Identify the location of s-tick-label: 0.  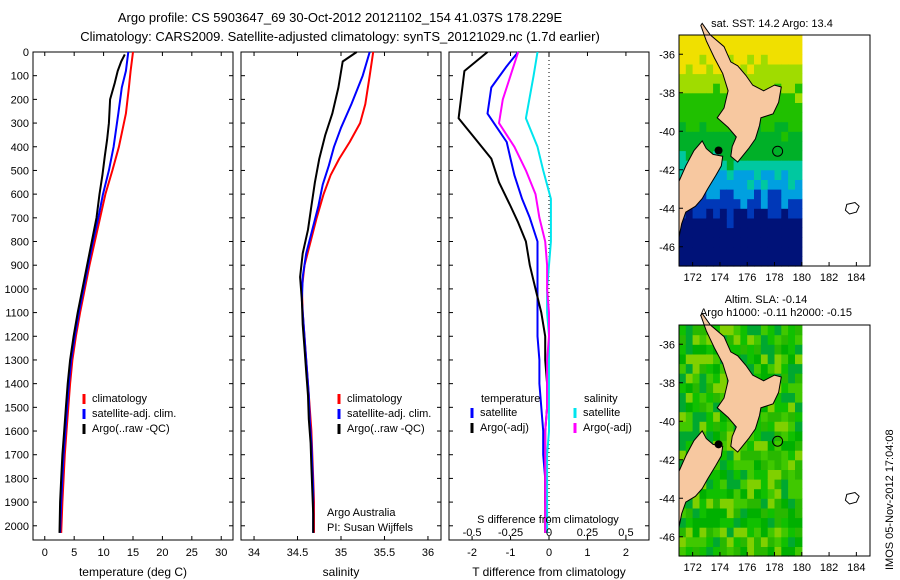
(549, 533).